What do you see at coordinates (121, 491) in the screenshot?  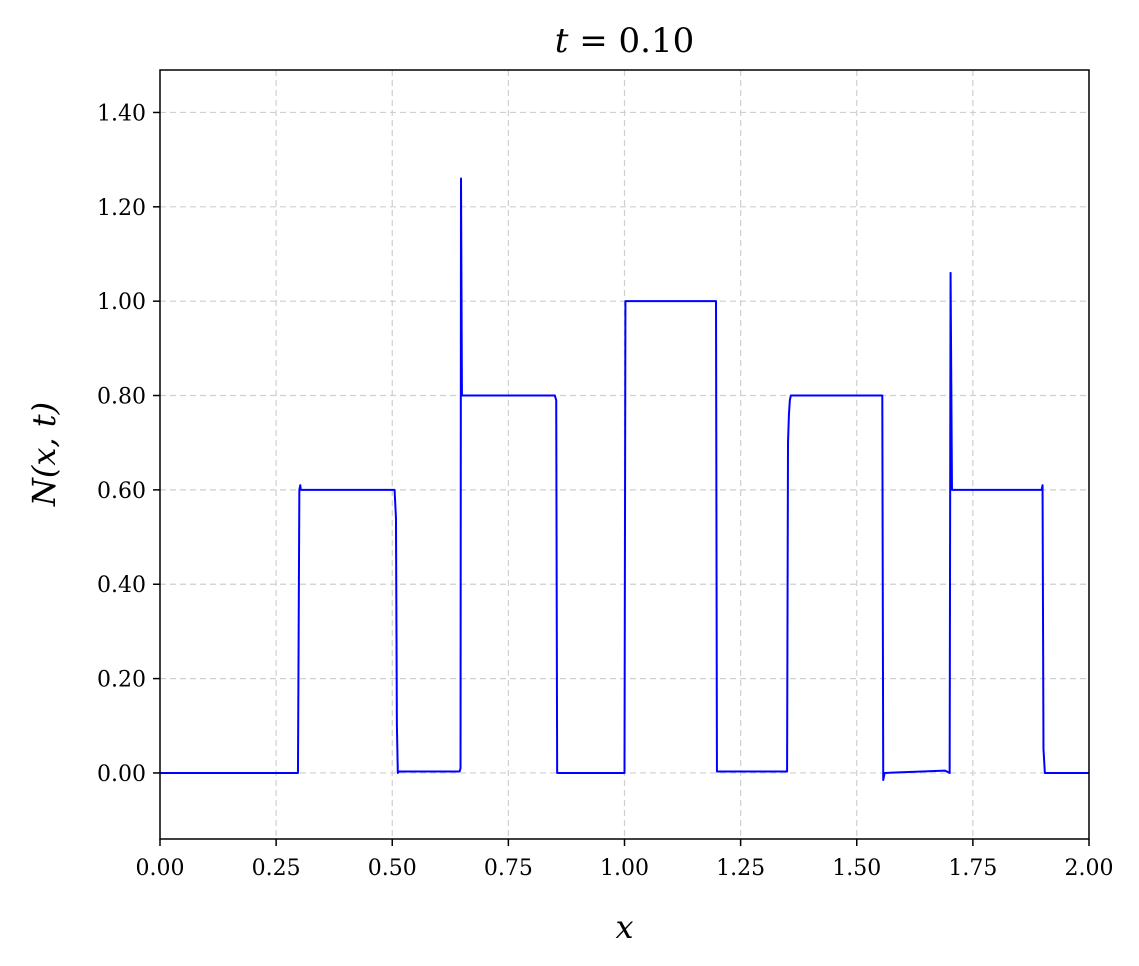 I see `y-tick-label: 0.60` at bounding box center [121, 491].